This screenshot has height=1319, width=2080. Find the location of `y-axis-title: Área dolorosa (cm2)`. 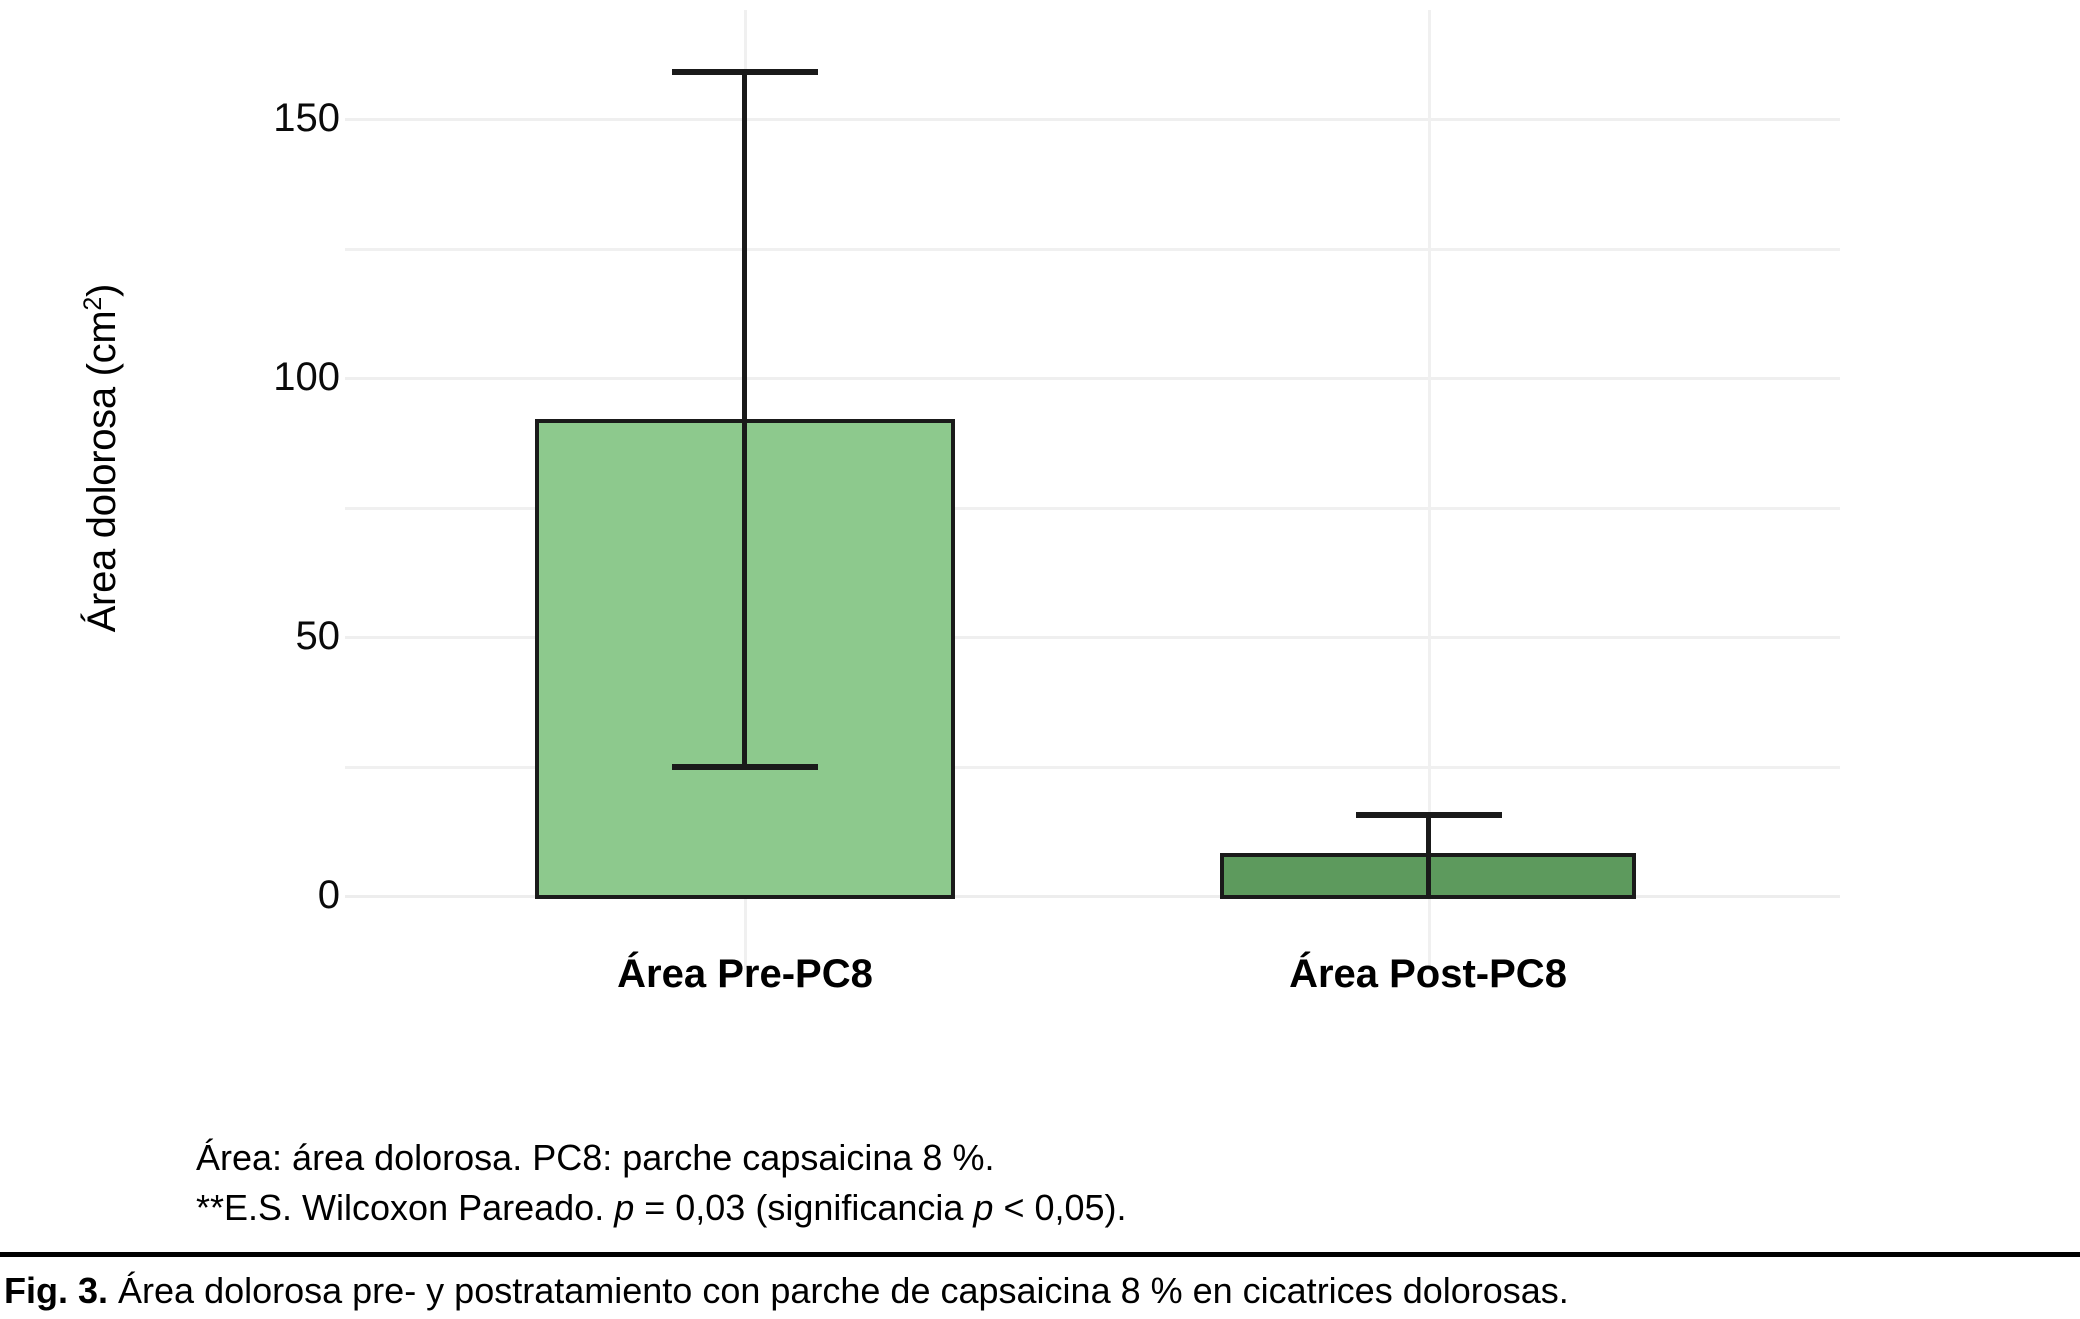

y-axis-title: Área dolorosa (cm2) is located at coordinates (102, 458).